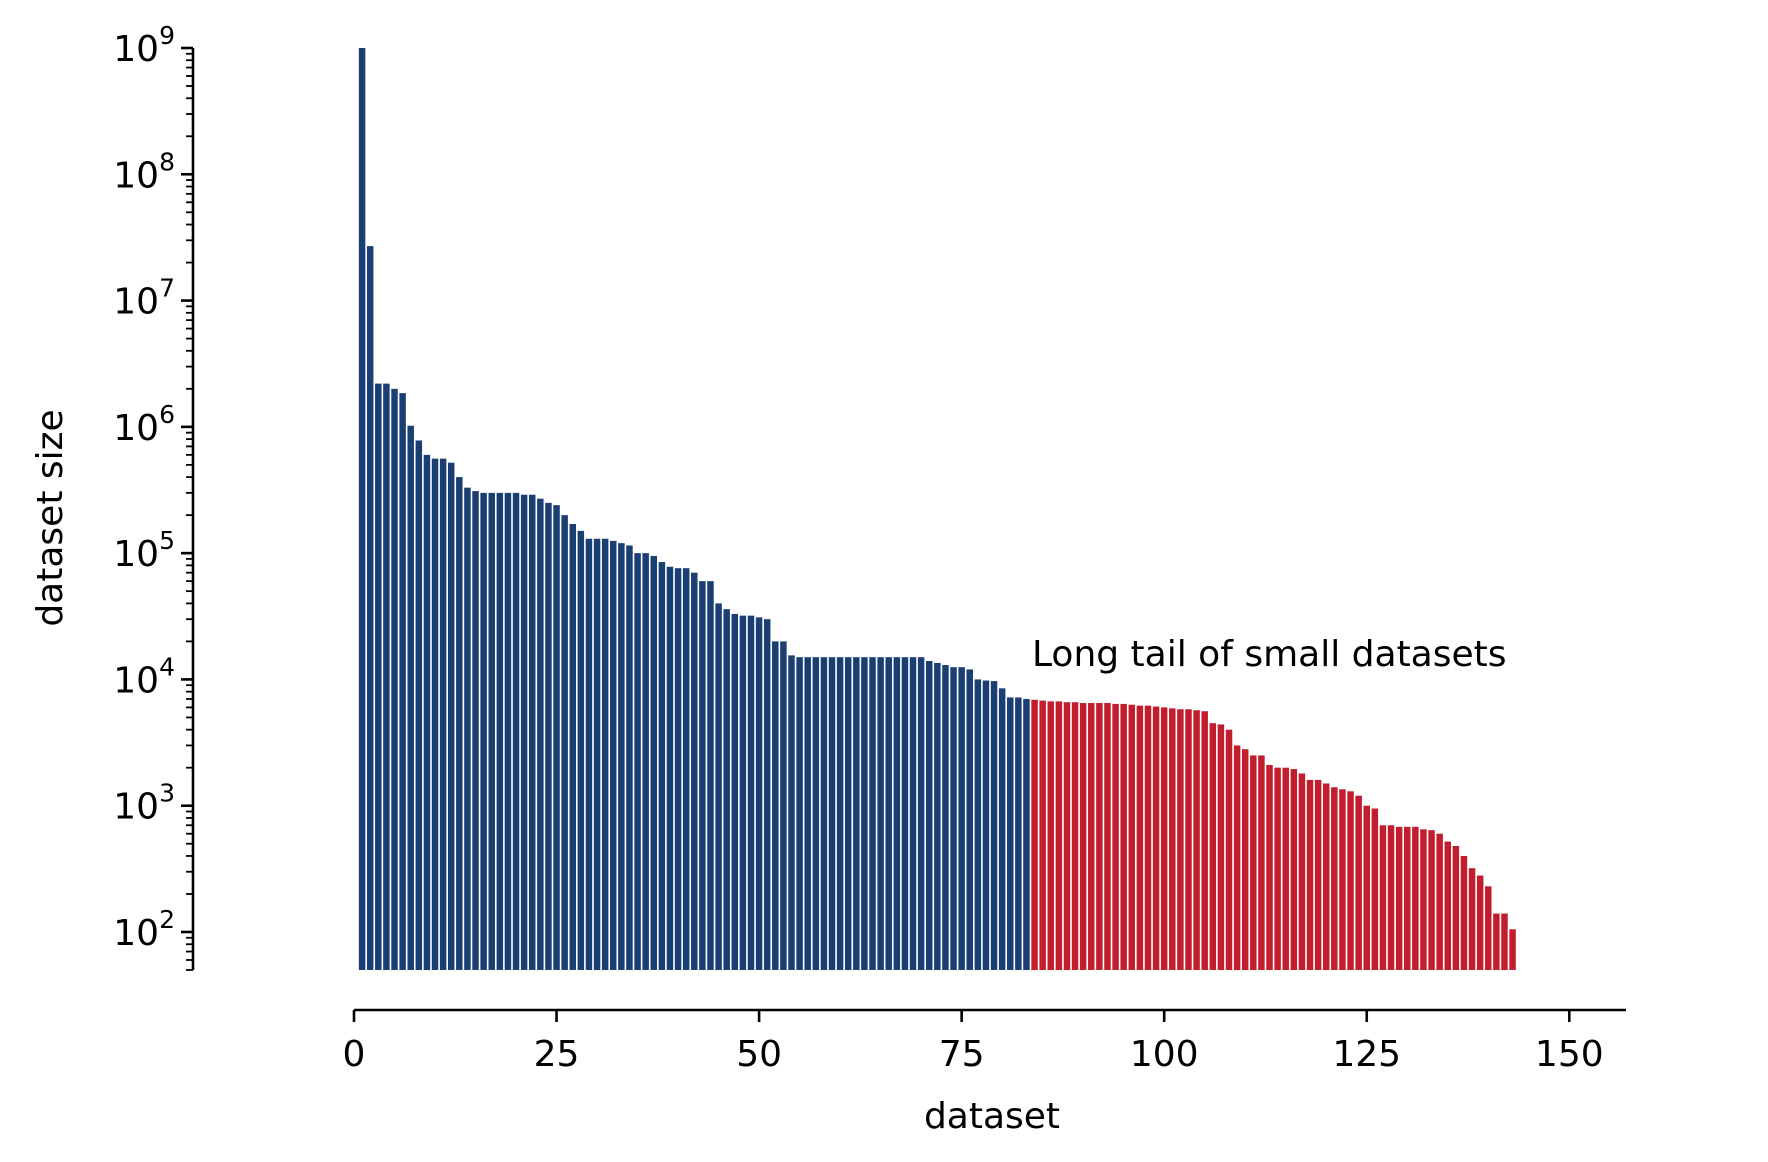 This screenshot has height=1162, width=1768. What do you see at coordinates (962, 1054) in the screenshot?
I see `x-tick-label: 75` at bounding box center [962, 1054].